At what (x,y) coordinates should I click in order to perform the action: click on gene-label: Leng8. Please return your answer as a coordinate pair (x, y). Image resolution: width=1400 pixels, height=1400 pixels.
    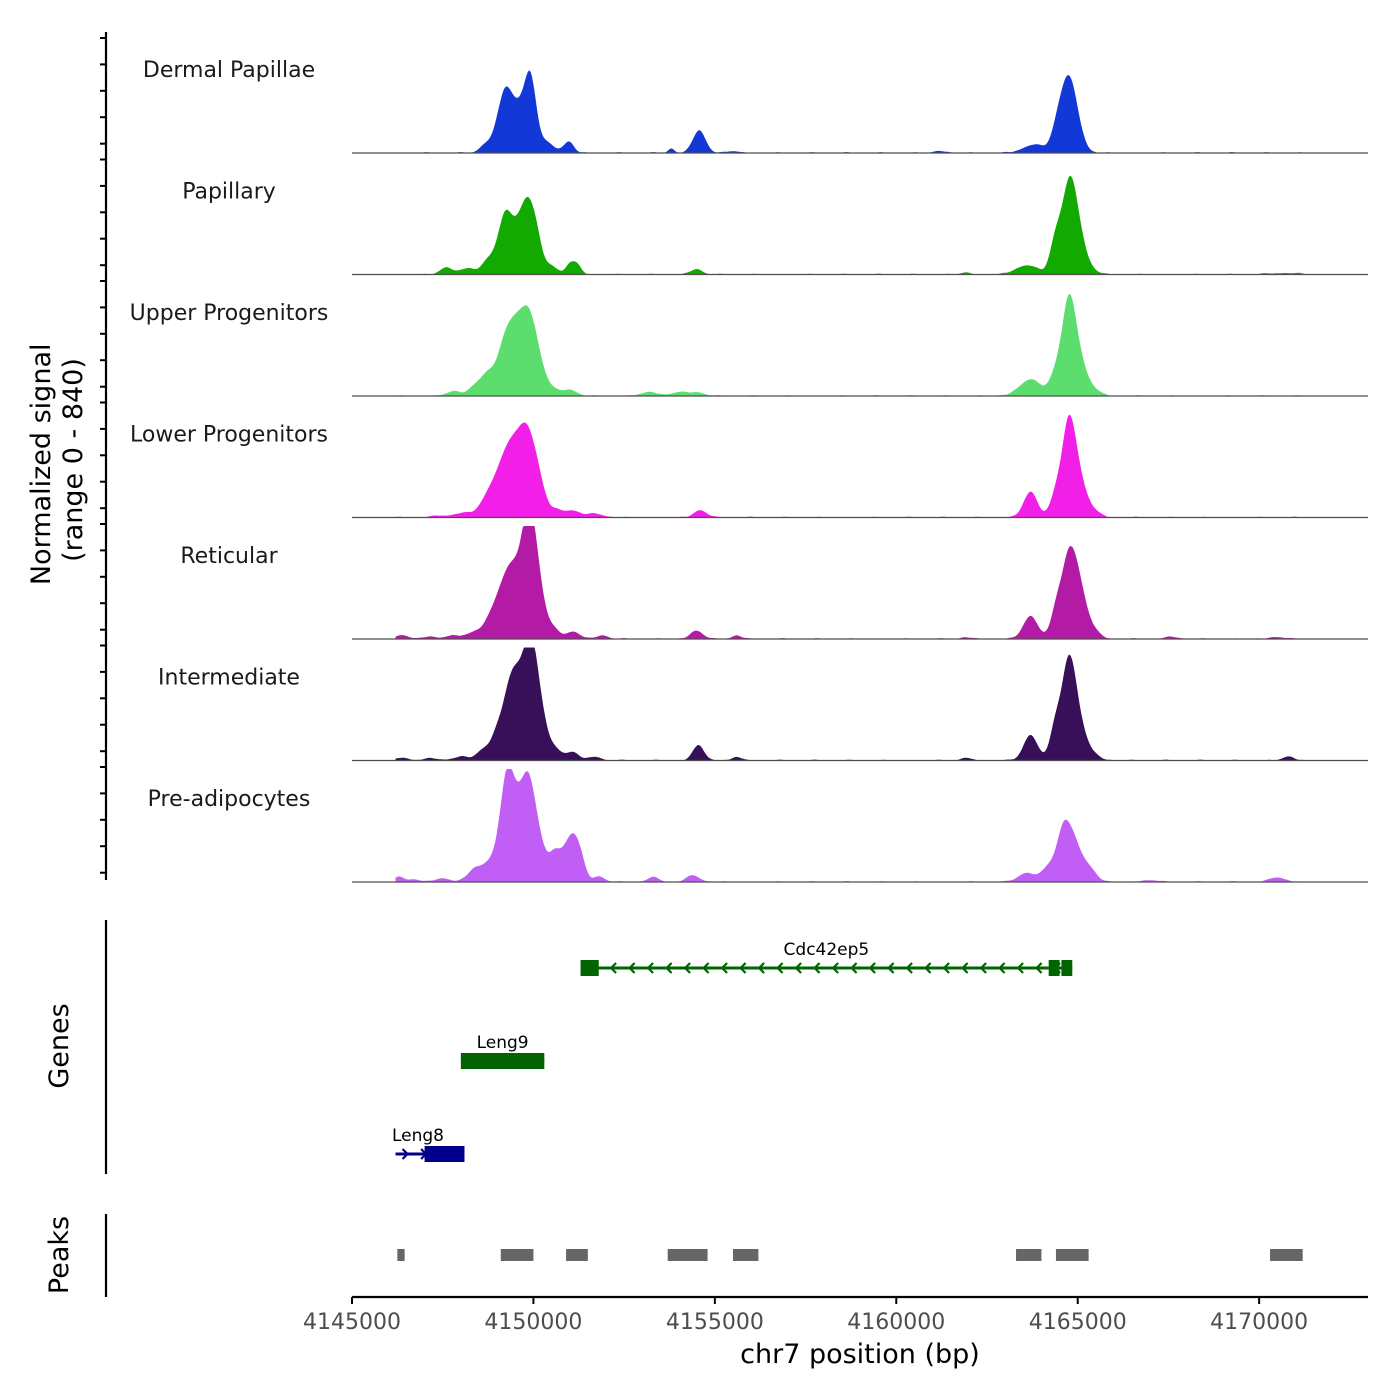
    Looking at the image, I should click on (418, 1136).